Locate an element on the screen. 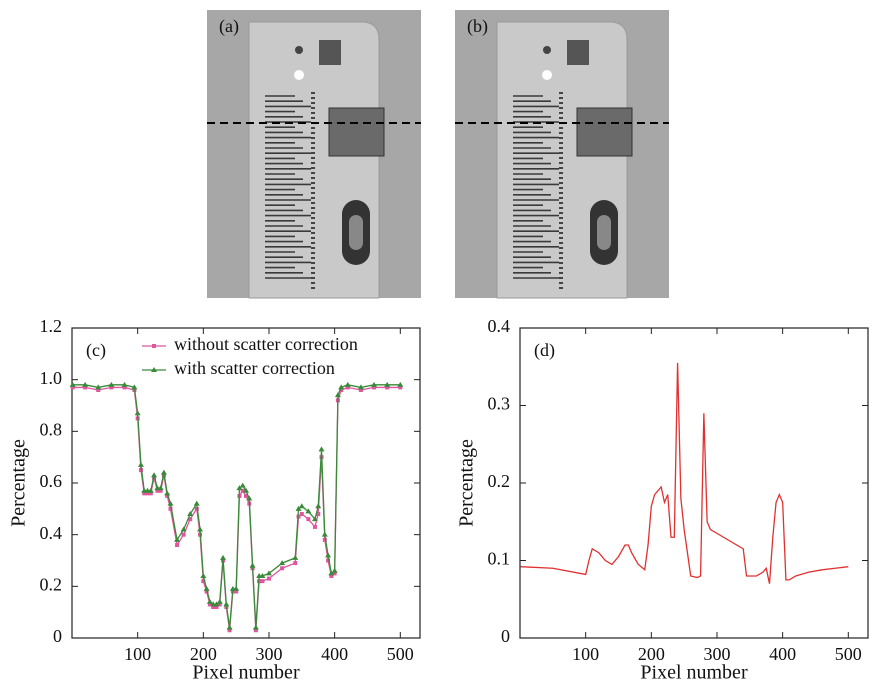 The image size is (877, 686). y-tick-label: 1.0 is located at coordinates (51, 378).